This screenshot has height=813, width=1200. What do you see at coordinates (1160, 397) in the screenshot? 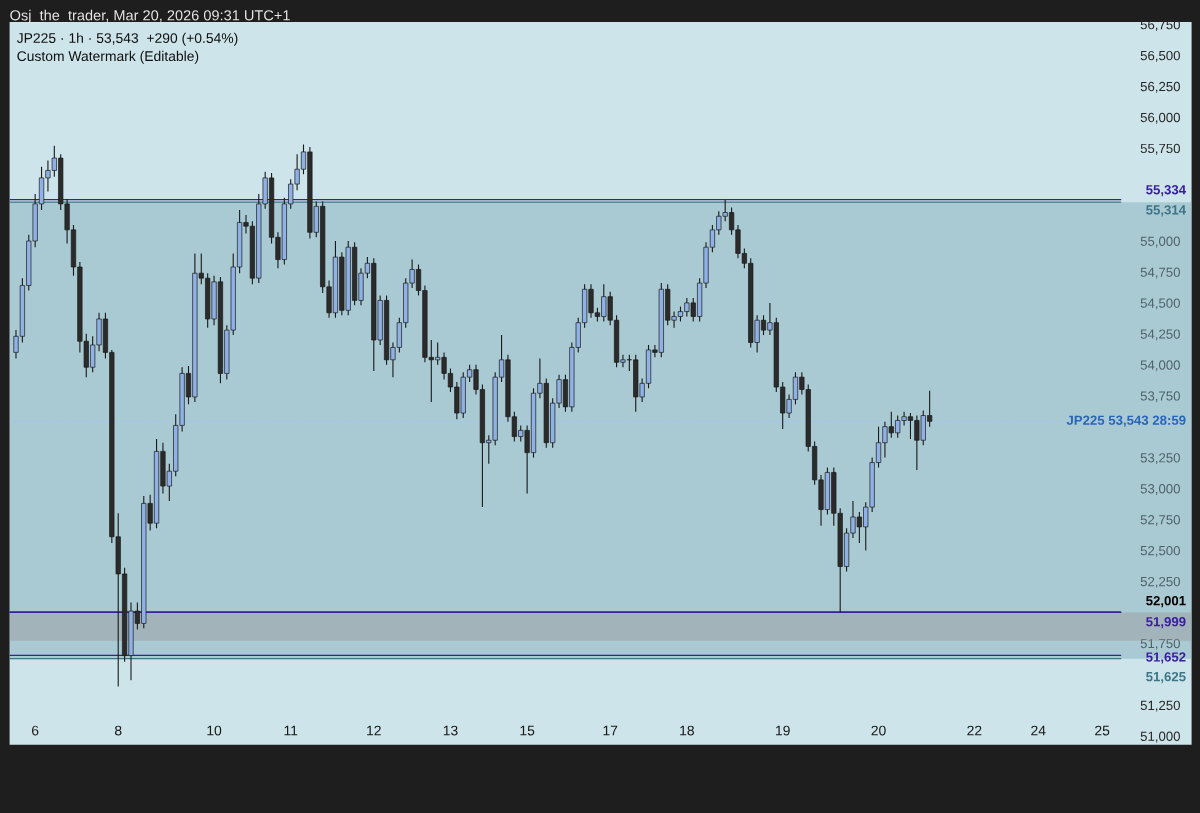
I see `y-tick-label: 53,750` at bounding box center [1160, 397].